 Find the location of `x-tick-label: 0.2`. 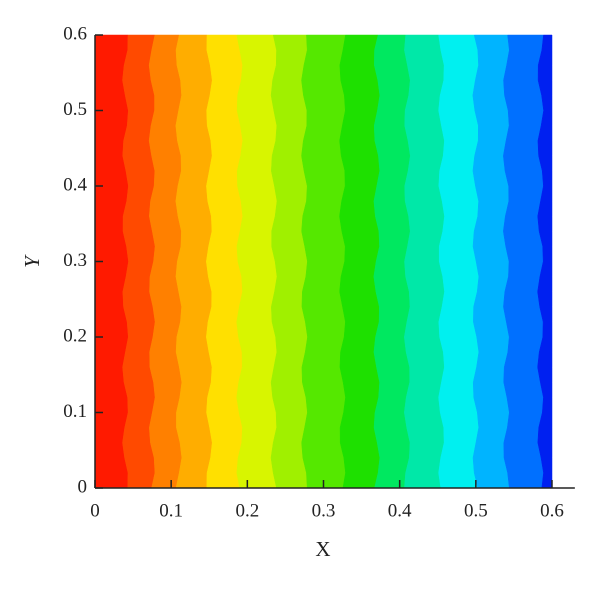

x-tick-label: 0.2 is located at coordinates (247, 510).